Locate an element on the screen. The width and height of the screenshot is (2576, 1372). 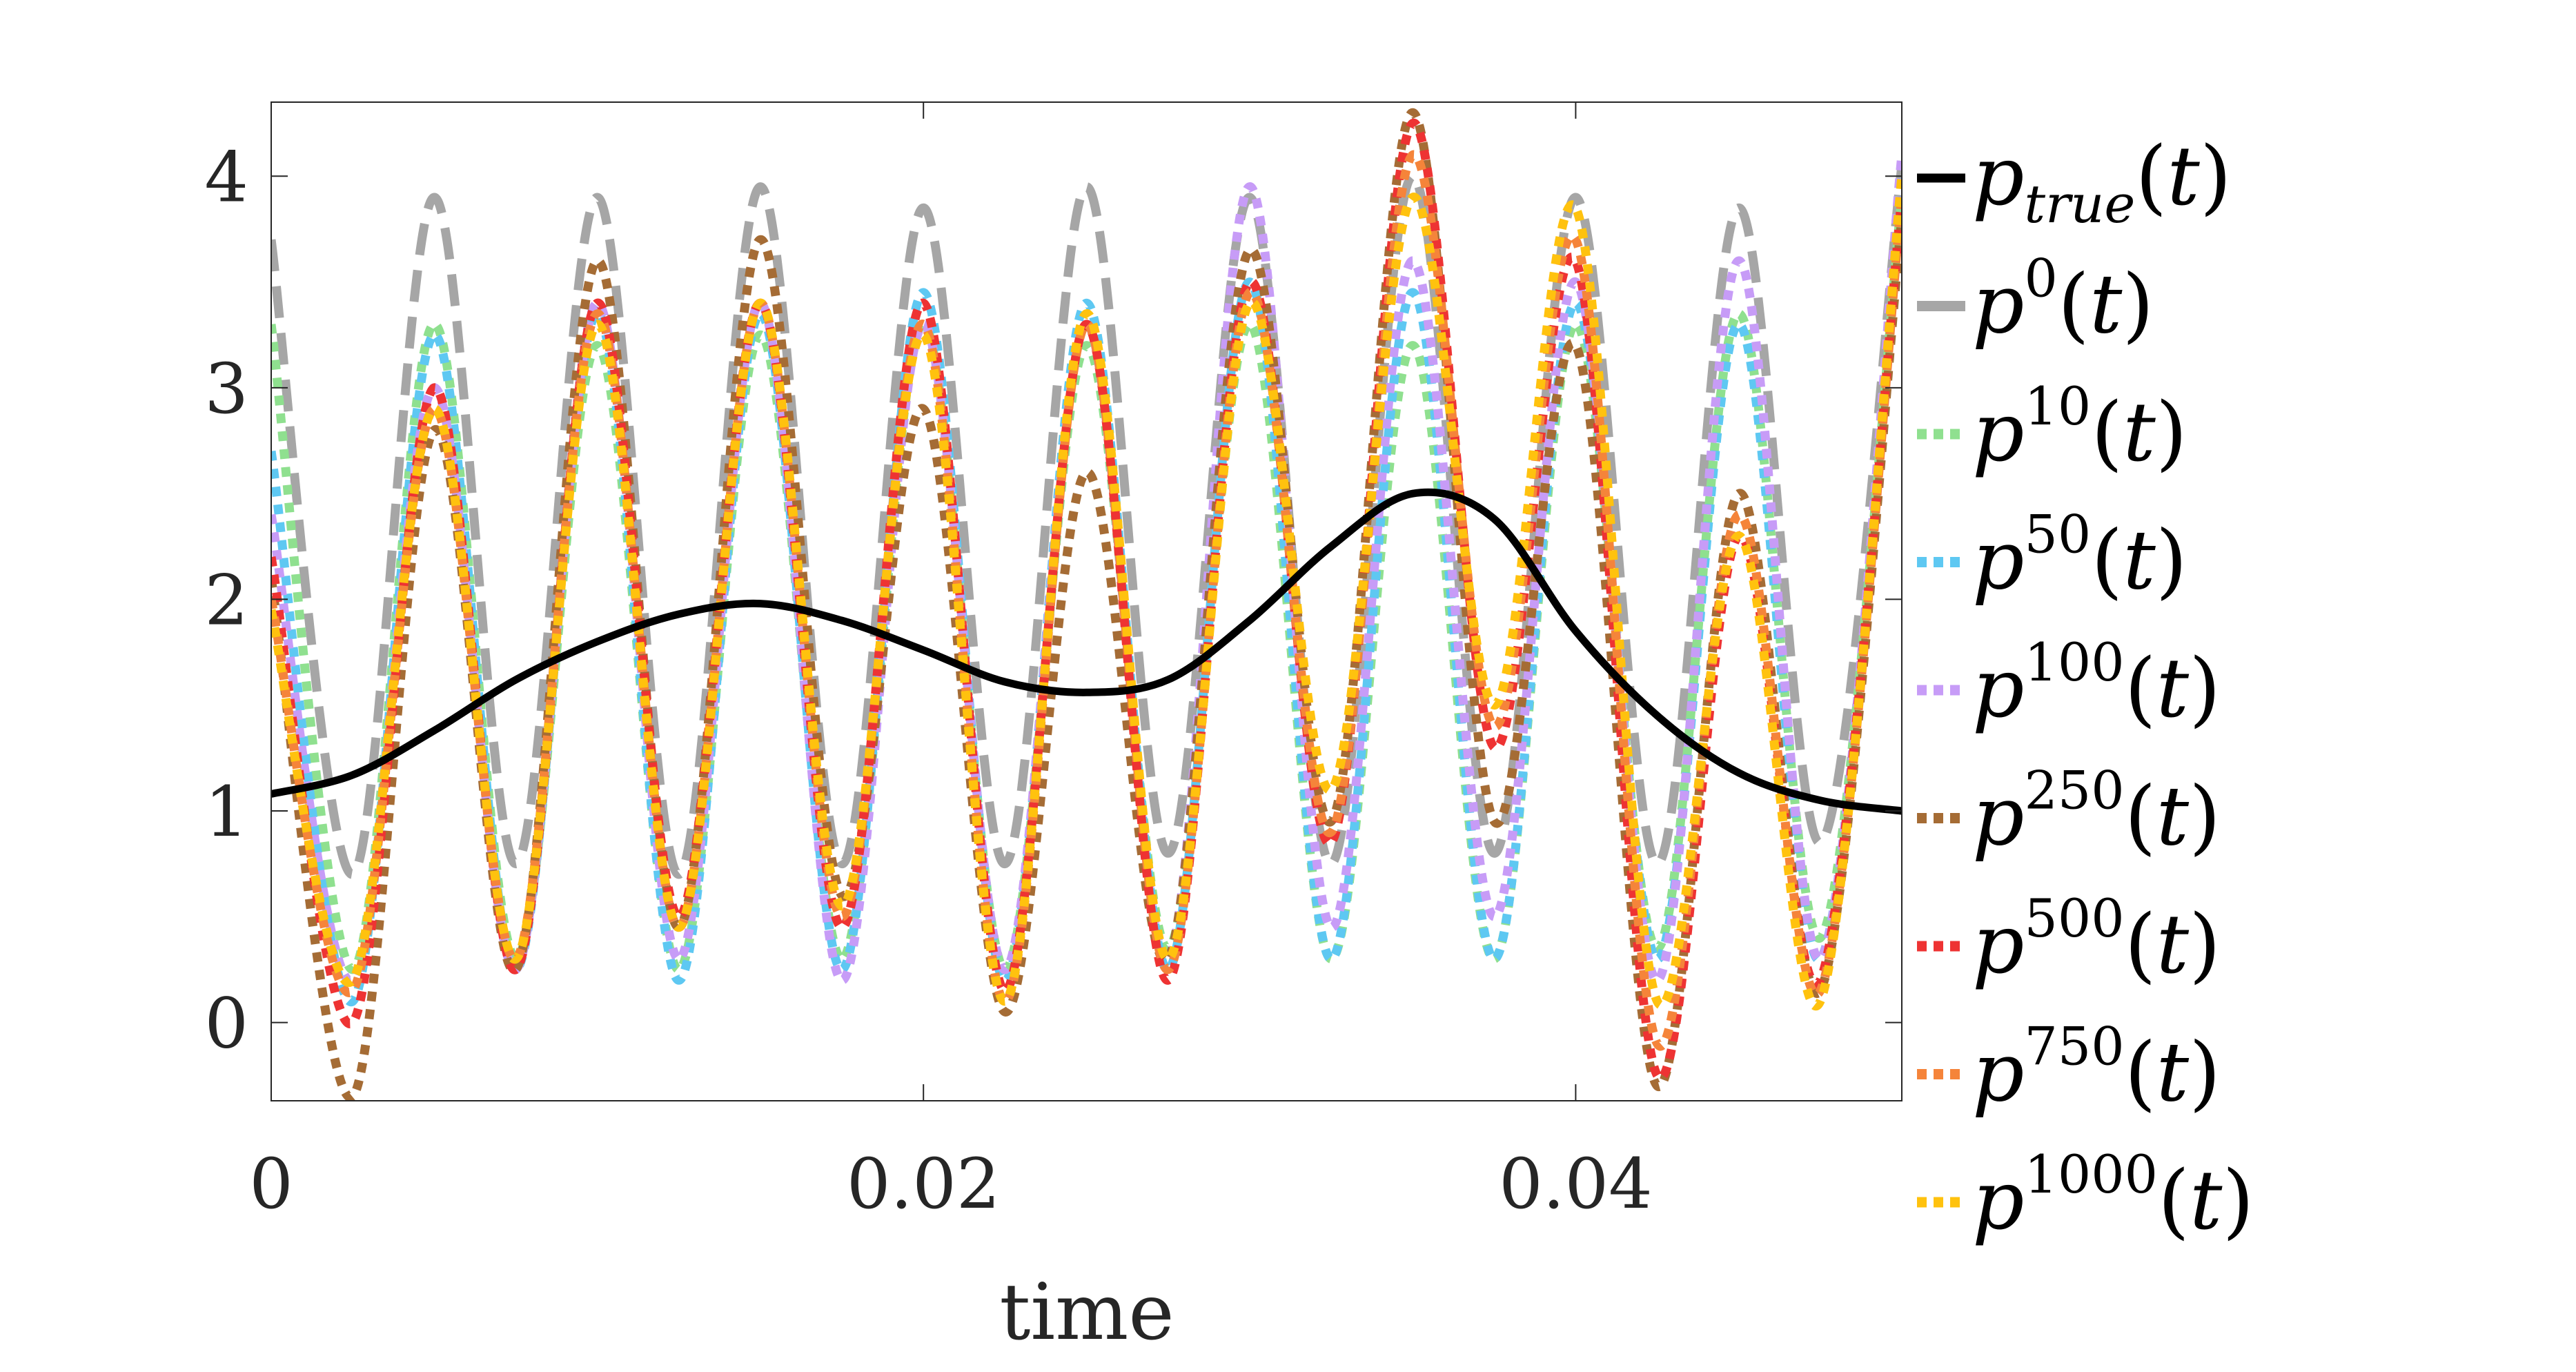
y-tick-label: 3 is located at coordinates (226, 389).